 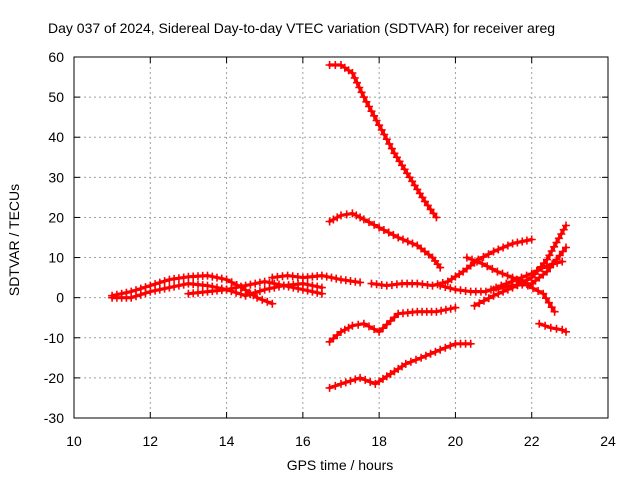 What do you see at coordinates (385, 240) in the screenshot?
I see `series-line` at bounding box center [385, 240].